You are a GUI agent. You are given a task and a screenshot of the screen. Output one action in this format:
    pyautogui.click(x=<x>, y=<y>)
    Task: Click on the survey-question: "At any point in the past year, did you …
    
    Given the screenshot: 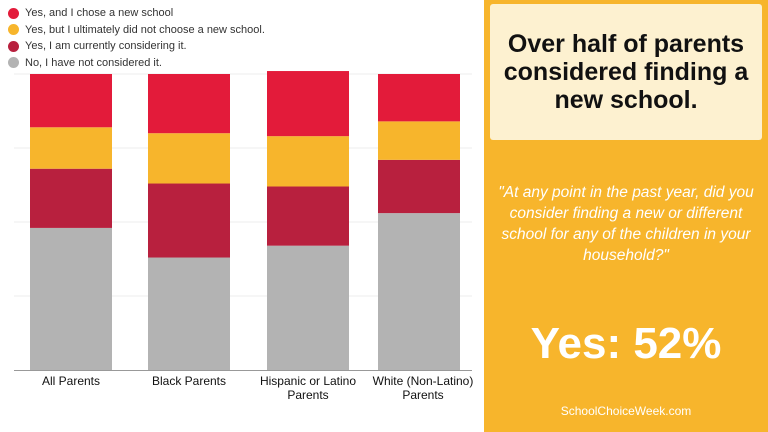 What is the action you would take?
    pyautogui.click(x=626, y=224)
    